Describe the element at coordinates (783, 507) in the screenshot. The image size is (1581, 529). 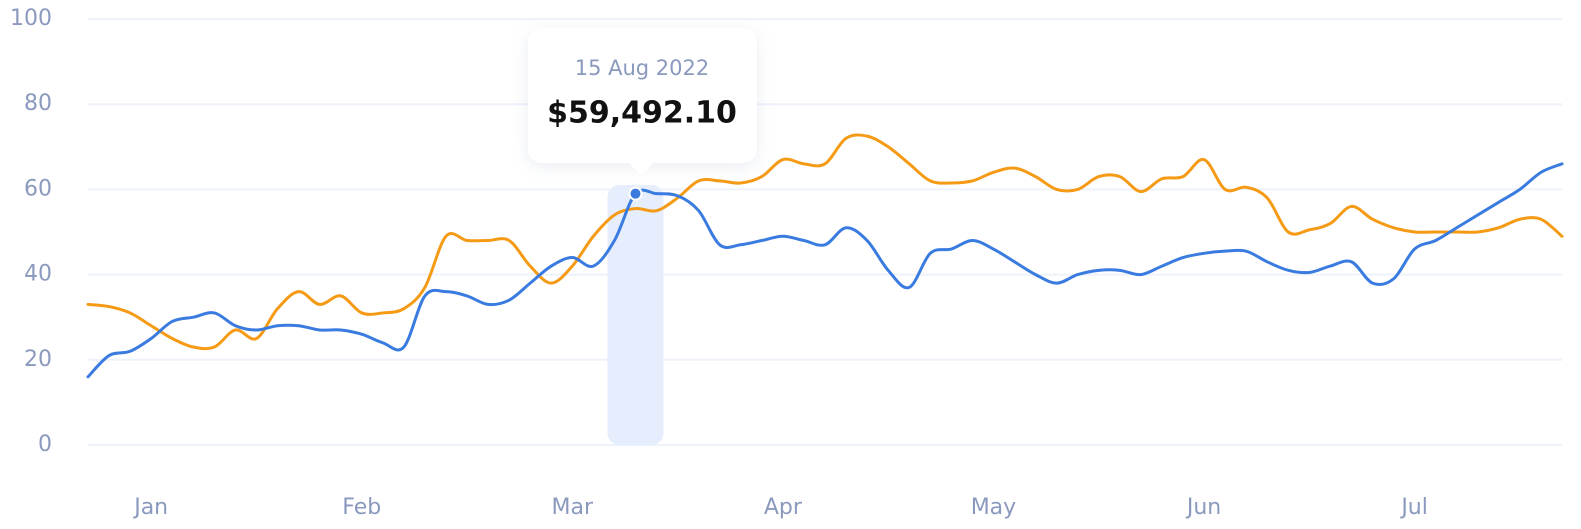
I see `x-tick-label: Apr` at that location.